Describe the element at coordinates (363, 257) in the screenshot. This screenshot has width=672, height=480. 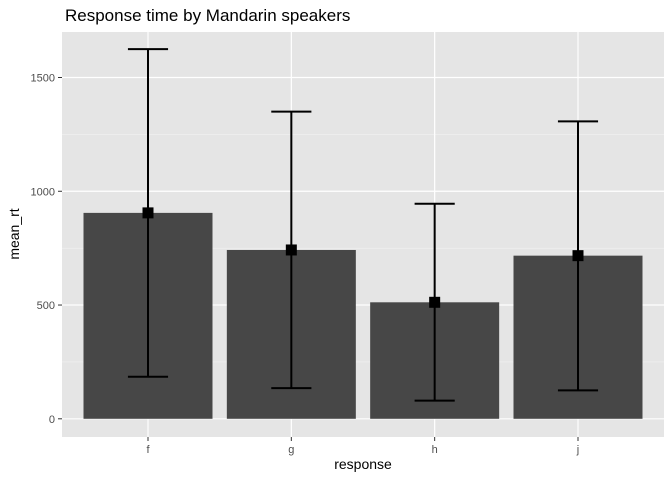
I see `mean-points` at that location.